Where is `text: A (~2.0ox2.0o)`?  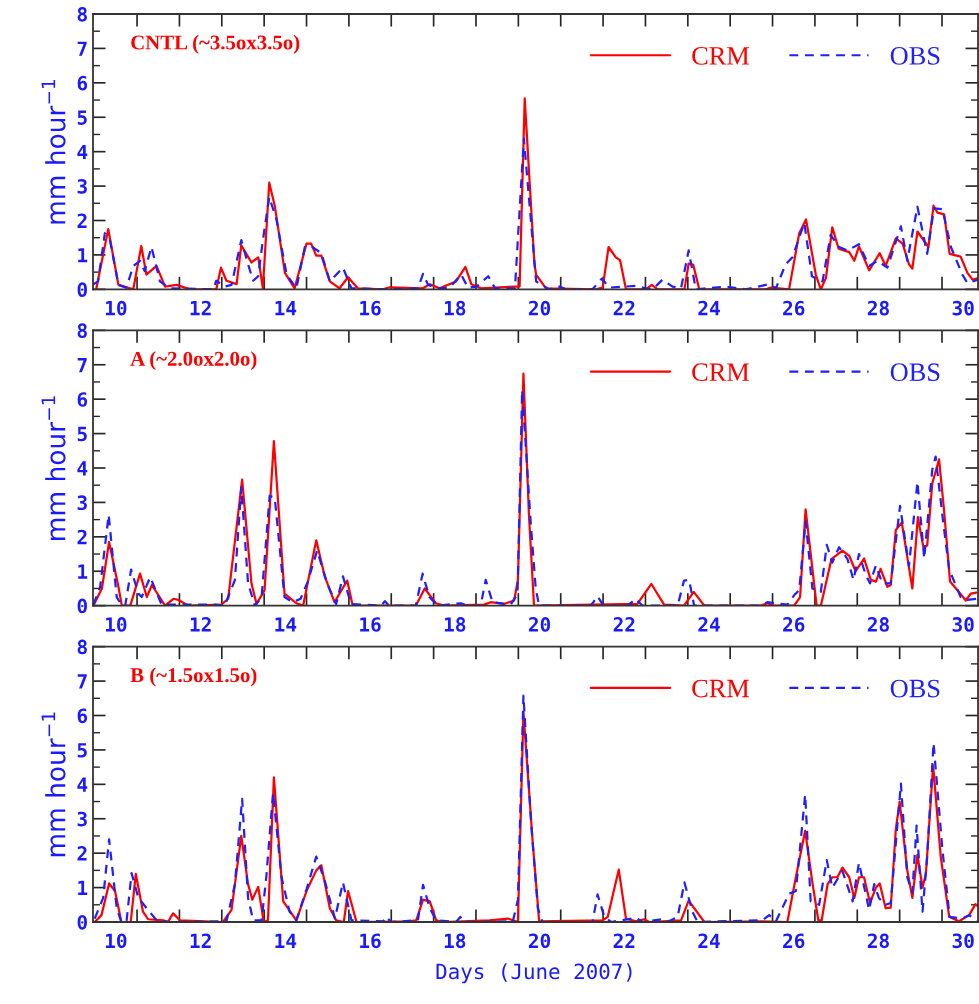
text: A (~2.0ox2.0o) is located at coordinates (193, 361).